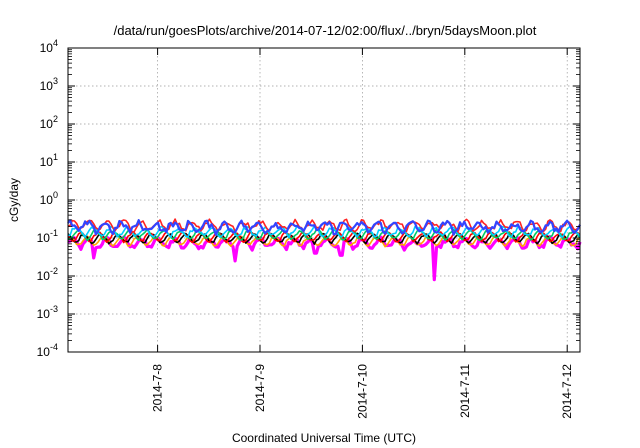 This screenshot has width=640, height=448. I want to click on x-tick-label: 2014-7-10, so click(362, 391).